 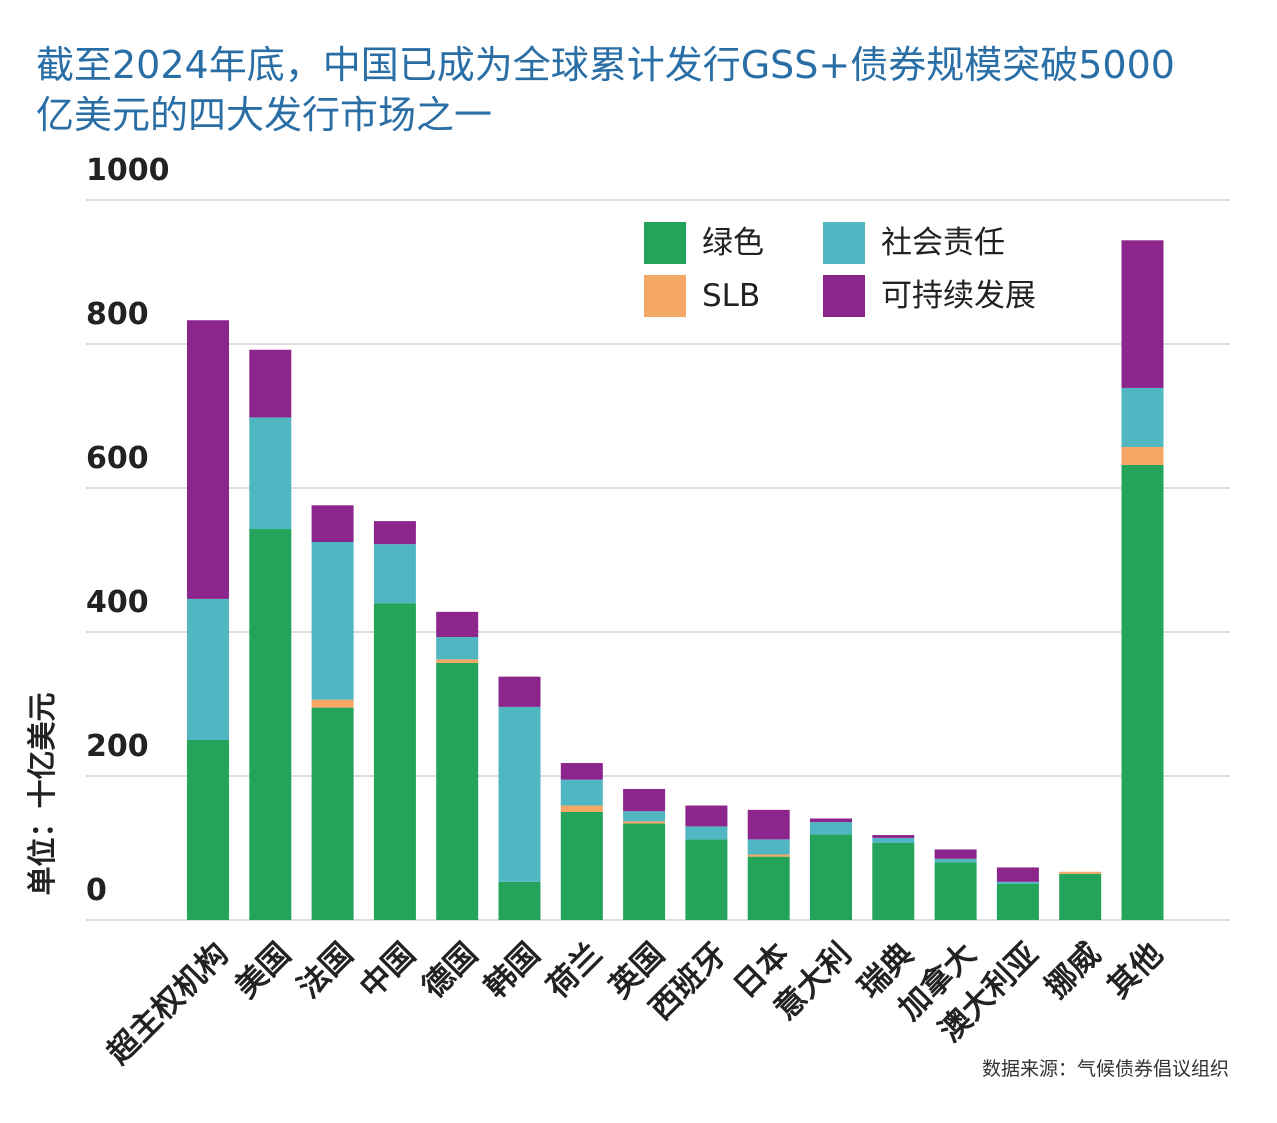 What do you see at coordinates (117, 314) in the screenshot?
I see `y-tick-label: 800` at bounding box center [117, 314].